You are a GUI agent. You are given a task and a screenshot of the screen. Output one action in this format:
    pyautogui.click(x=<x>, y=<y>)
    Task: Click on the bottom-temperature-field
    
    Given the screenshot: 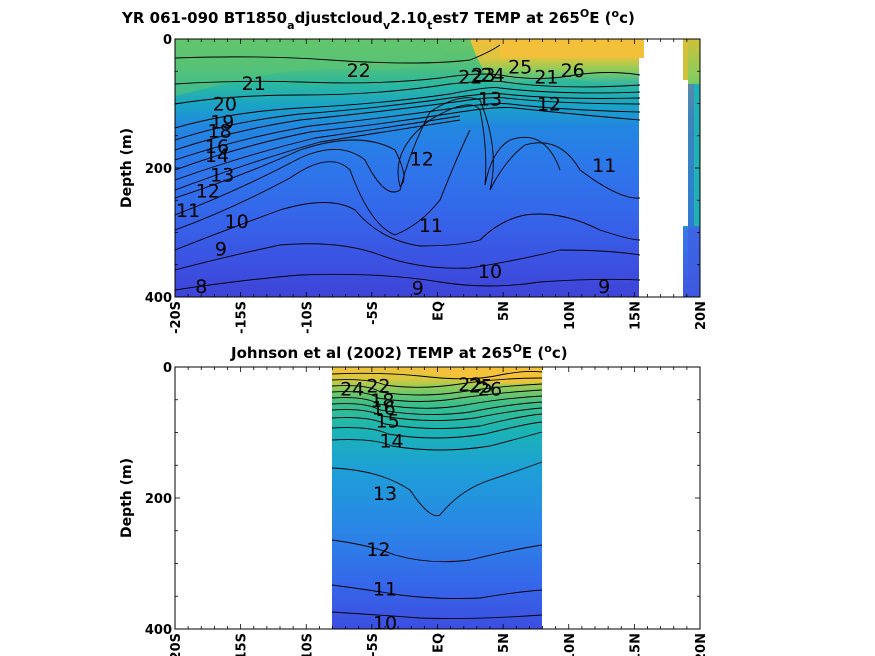 What is the action you would take?
    pyautogui.click(x=437, y=498)
    